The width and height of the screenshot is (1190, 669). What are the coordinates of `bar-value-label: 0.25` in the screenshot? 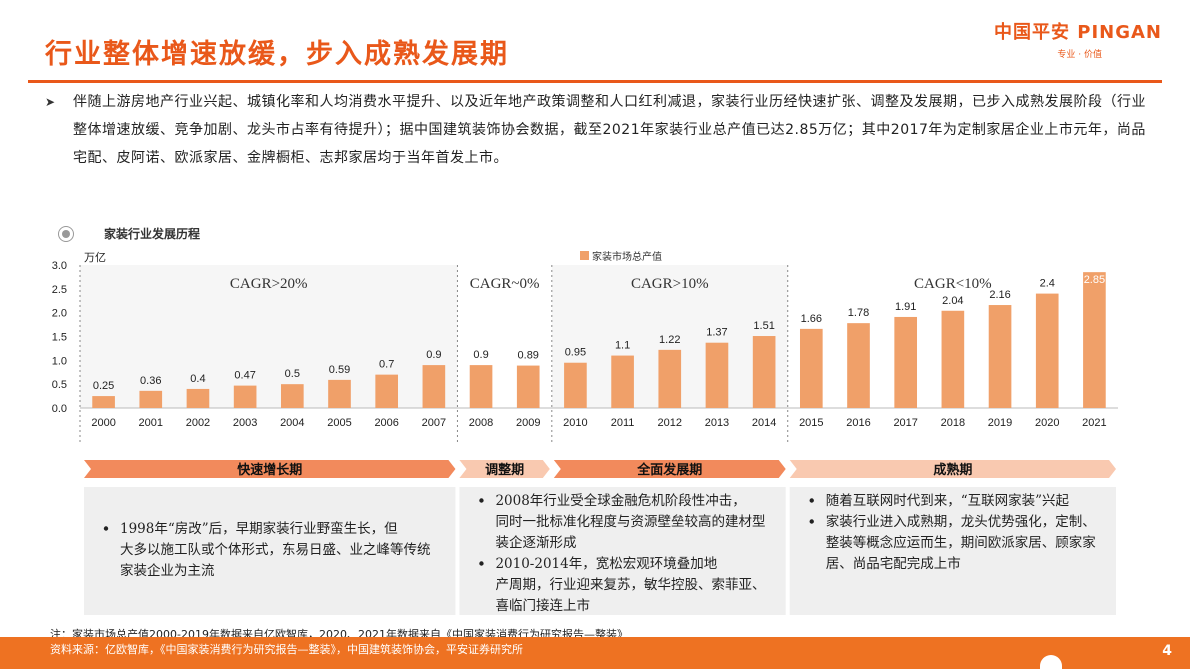 It's located at (103, 386).